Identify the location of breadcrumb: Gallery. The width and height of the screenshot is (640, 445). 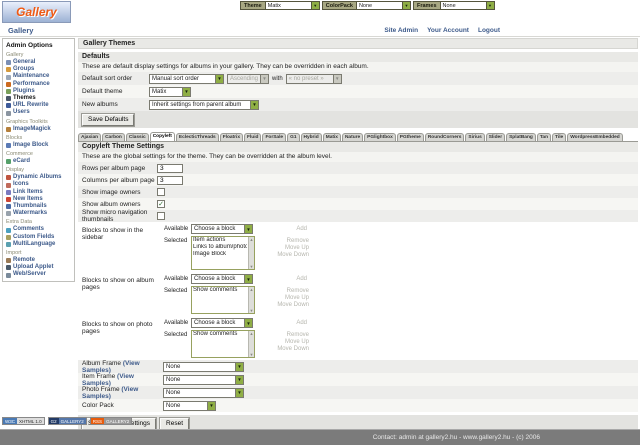
(21, 30).